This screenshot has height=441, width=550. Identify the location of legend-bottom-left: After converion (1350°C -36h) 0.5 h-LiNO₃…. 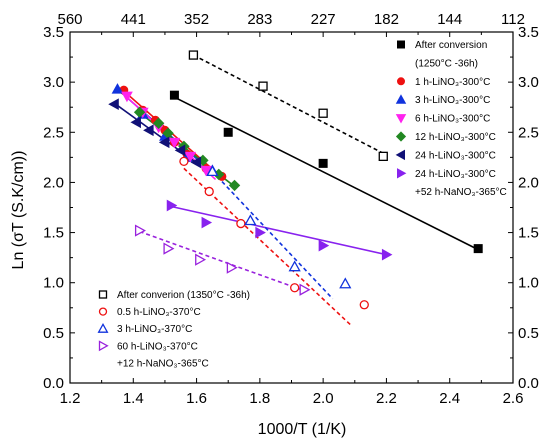
(173, 329).